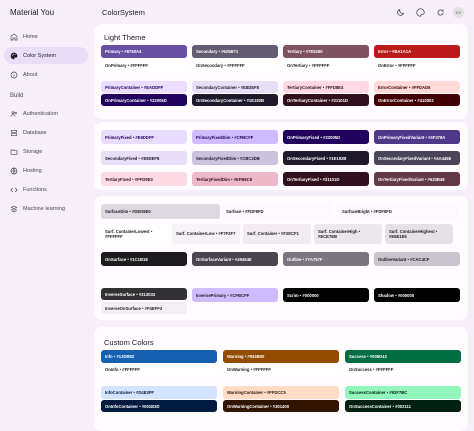 The width and height of the screenshot is (474, 431). What do you see at coordinates (326, 158) in the screenshot?
I see `color-swatch: OnSecondaryFixed • #1E192B` at bounding box center [326, 158].